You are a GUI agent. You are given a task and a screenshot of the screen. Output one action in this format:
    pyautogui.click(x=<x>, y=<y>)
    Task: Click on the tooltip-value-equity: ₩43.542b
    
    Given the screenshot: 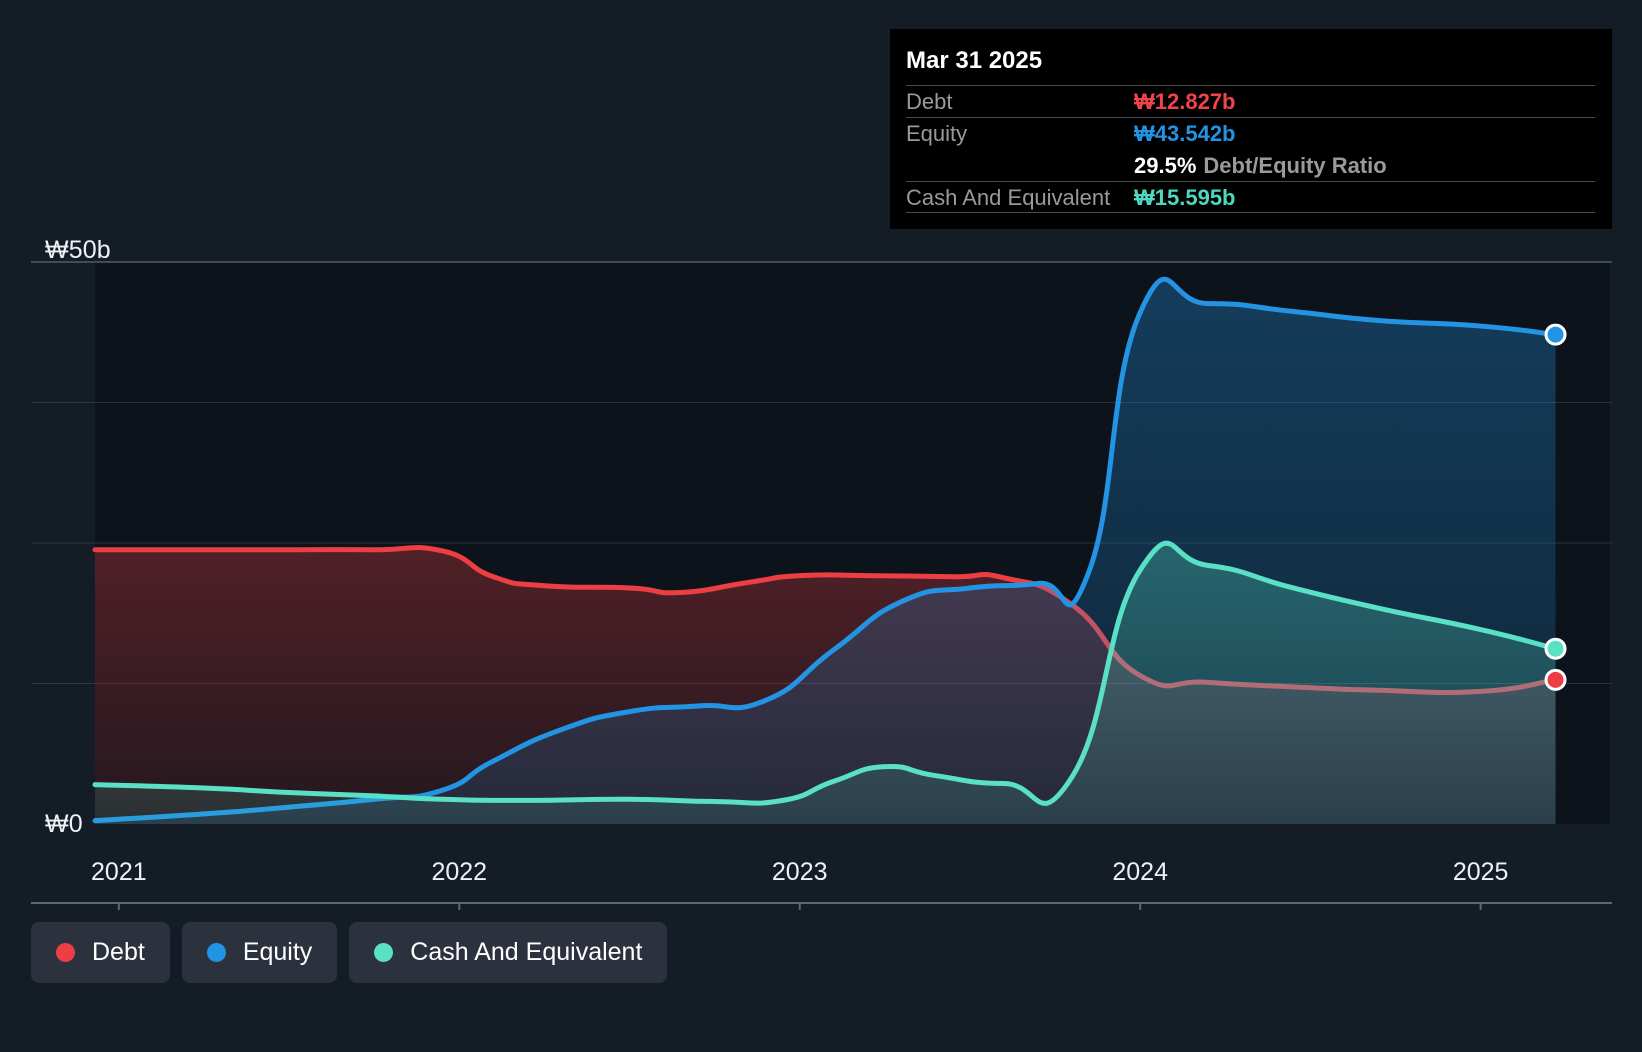 What is the action you would take?
    pyautogui.click(x=1185, y=133)
    